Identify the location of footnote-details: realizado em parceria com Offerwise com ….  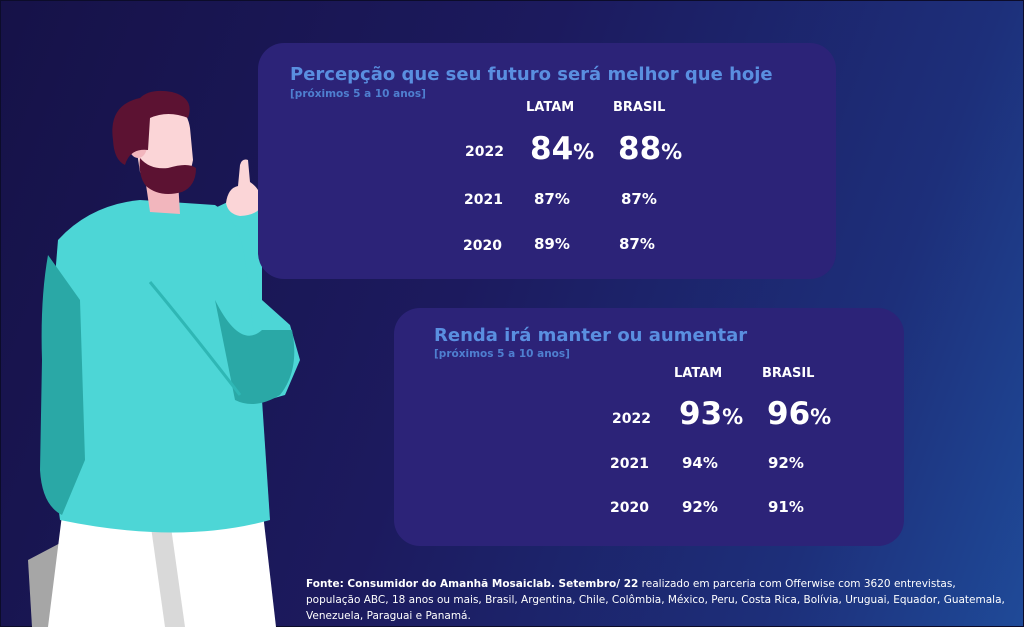
(655, 600).